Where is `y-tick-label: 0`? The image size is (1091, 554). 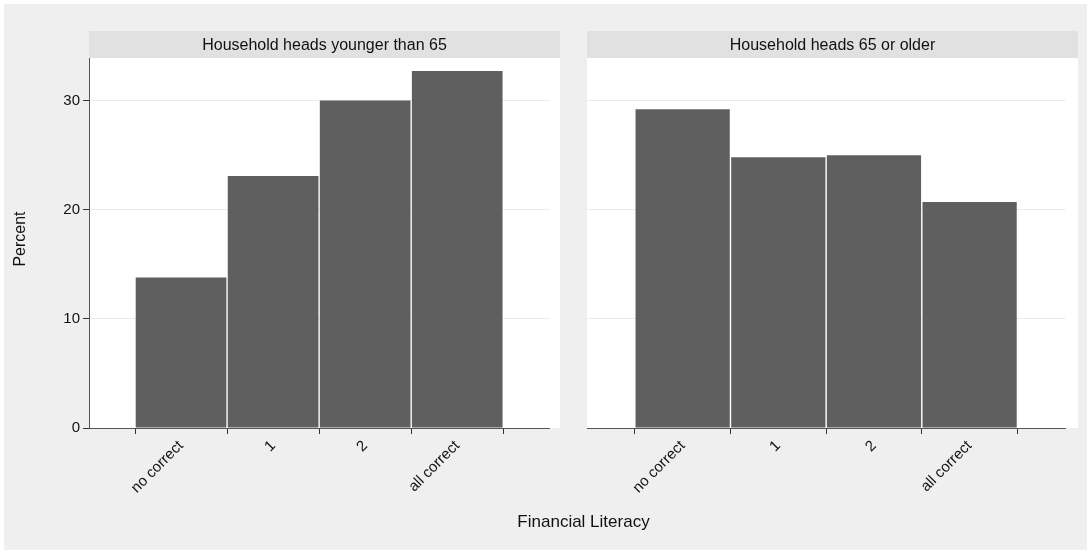
y-tick-label: 0 is located at coordinates (75, 427).